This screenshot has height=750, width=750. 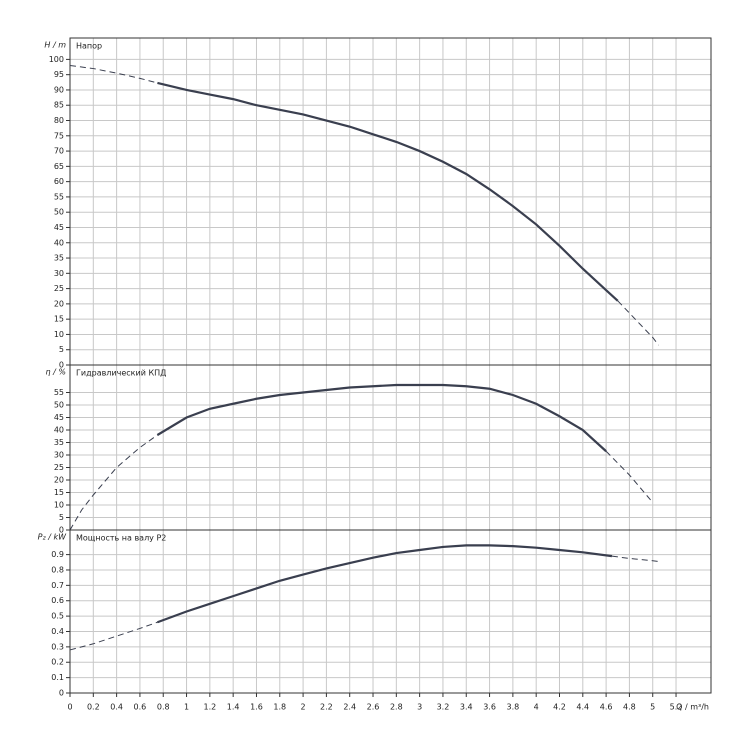 What do you see at coordinates (69, 707) in the screenshot?
I see `x-tick-label: 0` at bounding box center [69, 707].